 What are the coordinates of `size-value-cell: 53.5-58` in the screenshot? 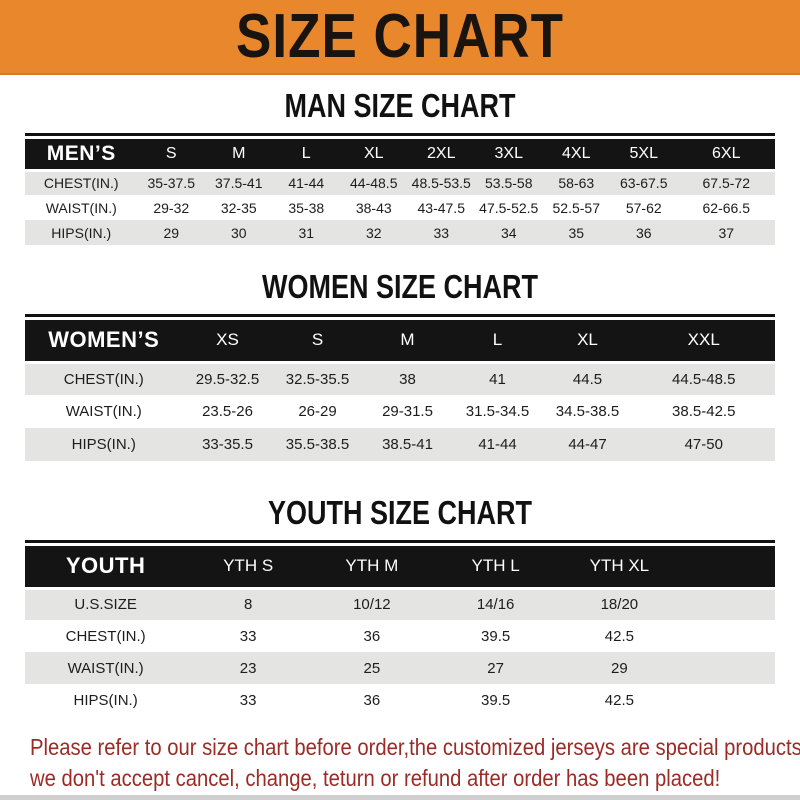 It's located at (509, 183).